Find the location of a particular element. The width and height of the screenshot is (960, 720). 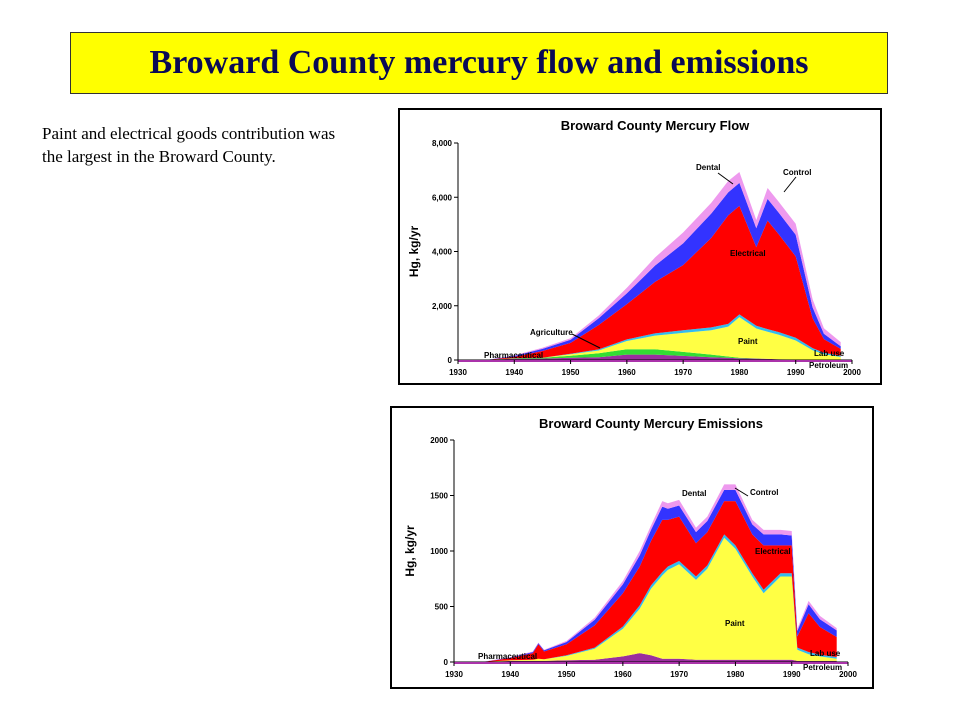

y-tick-label: 2000 is located at coordinates (439, 440).